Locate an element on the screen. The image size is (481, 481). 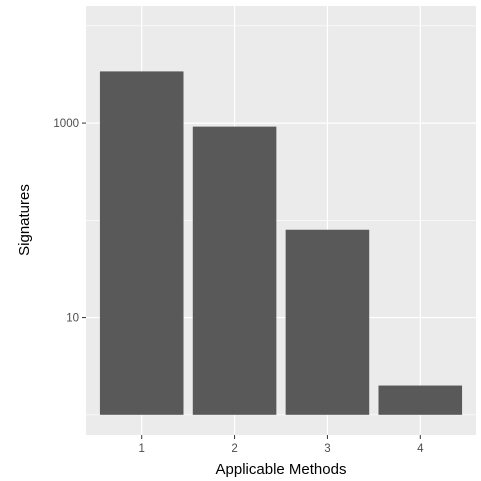
y-axis-ticks: 10 1000 is located at coordinates (69, 221).